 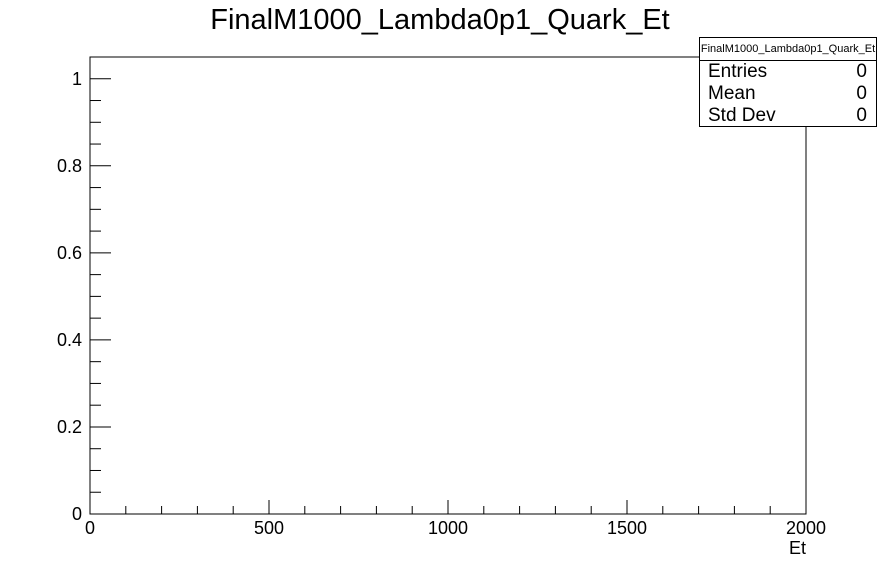 What do you see at coordinates (788, 72) in the screenshot?
I see `stats-entries-row: Entries 0` at bounding box center [788, 72].